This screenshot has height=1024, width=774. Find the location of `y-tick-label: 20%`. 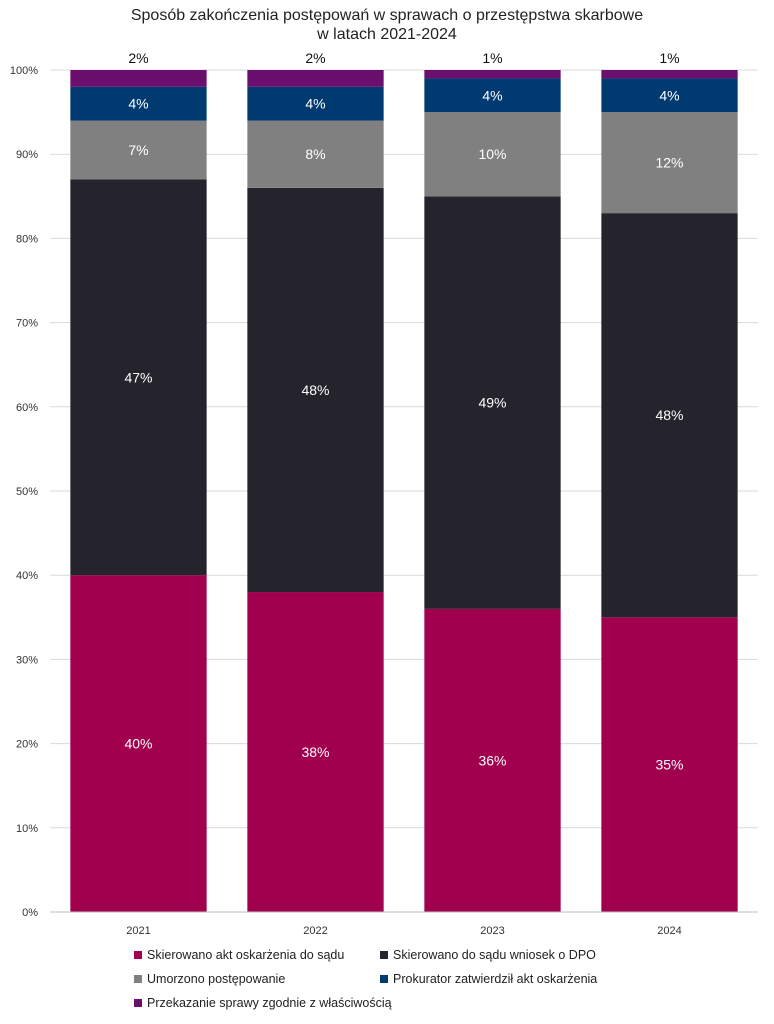

y-tick-label: 20% is located at coordinates (27, 745).